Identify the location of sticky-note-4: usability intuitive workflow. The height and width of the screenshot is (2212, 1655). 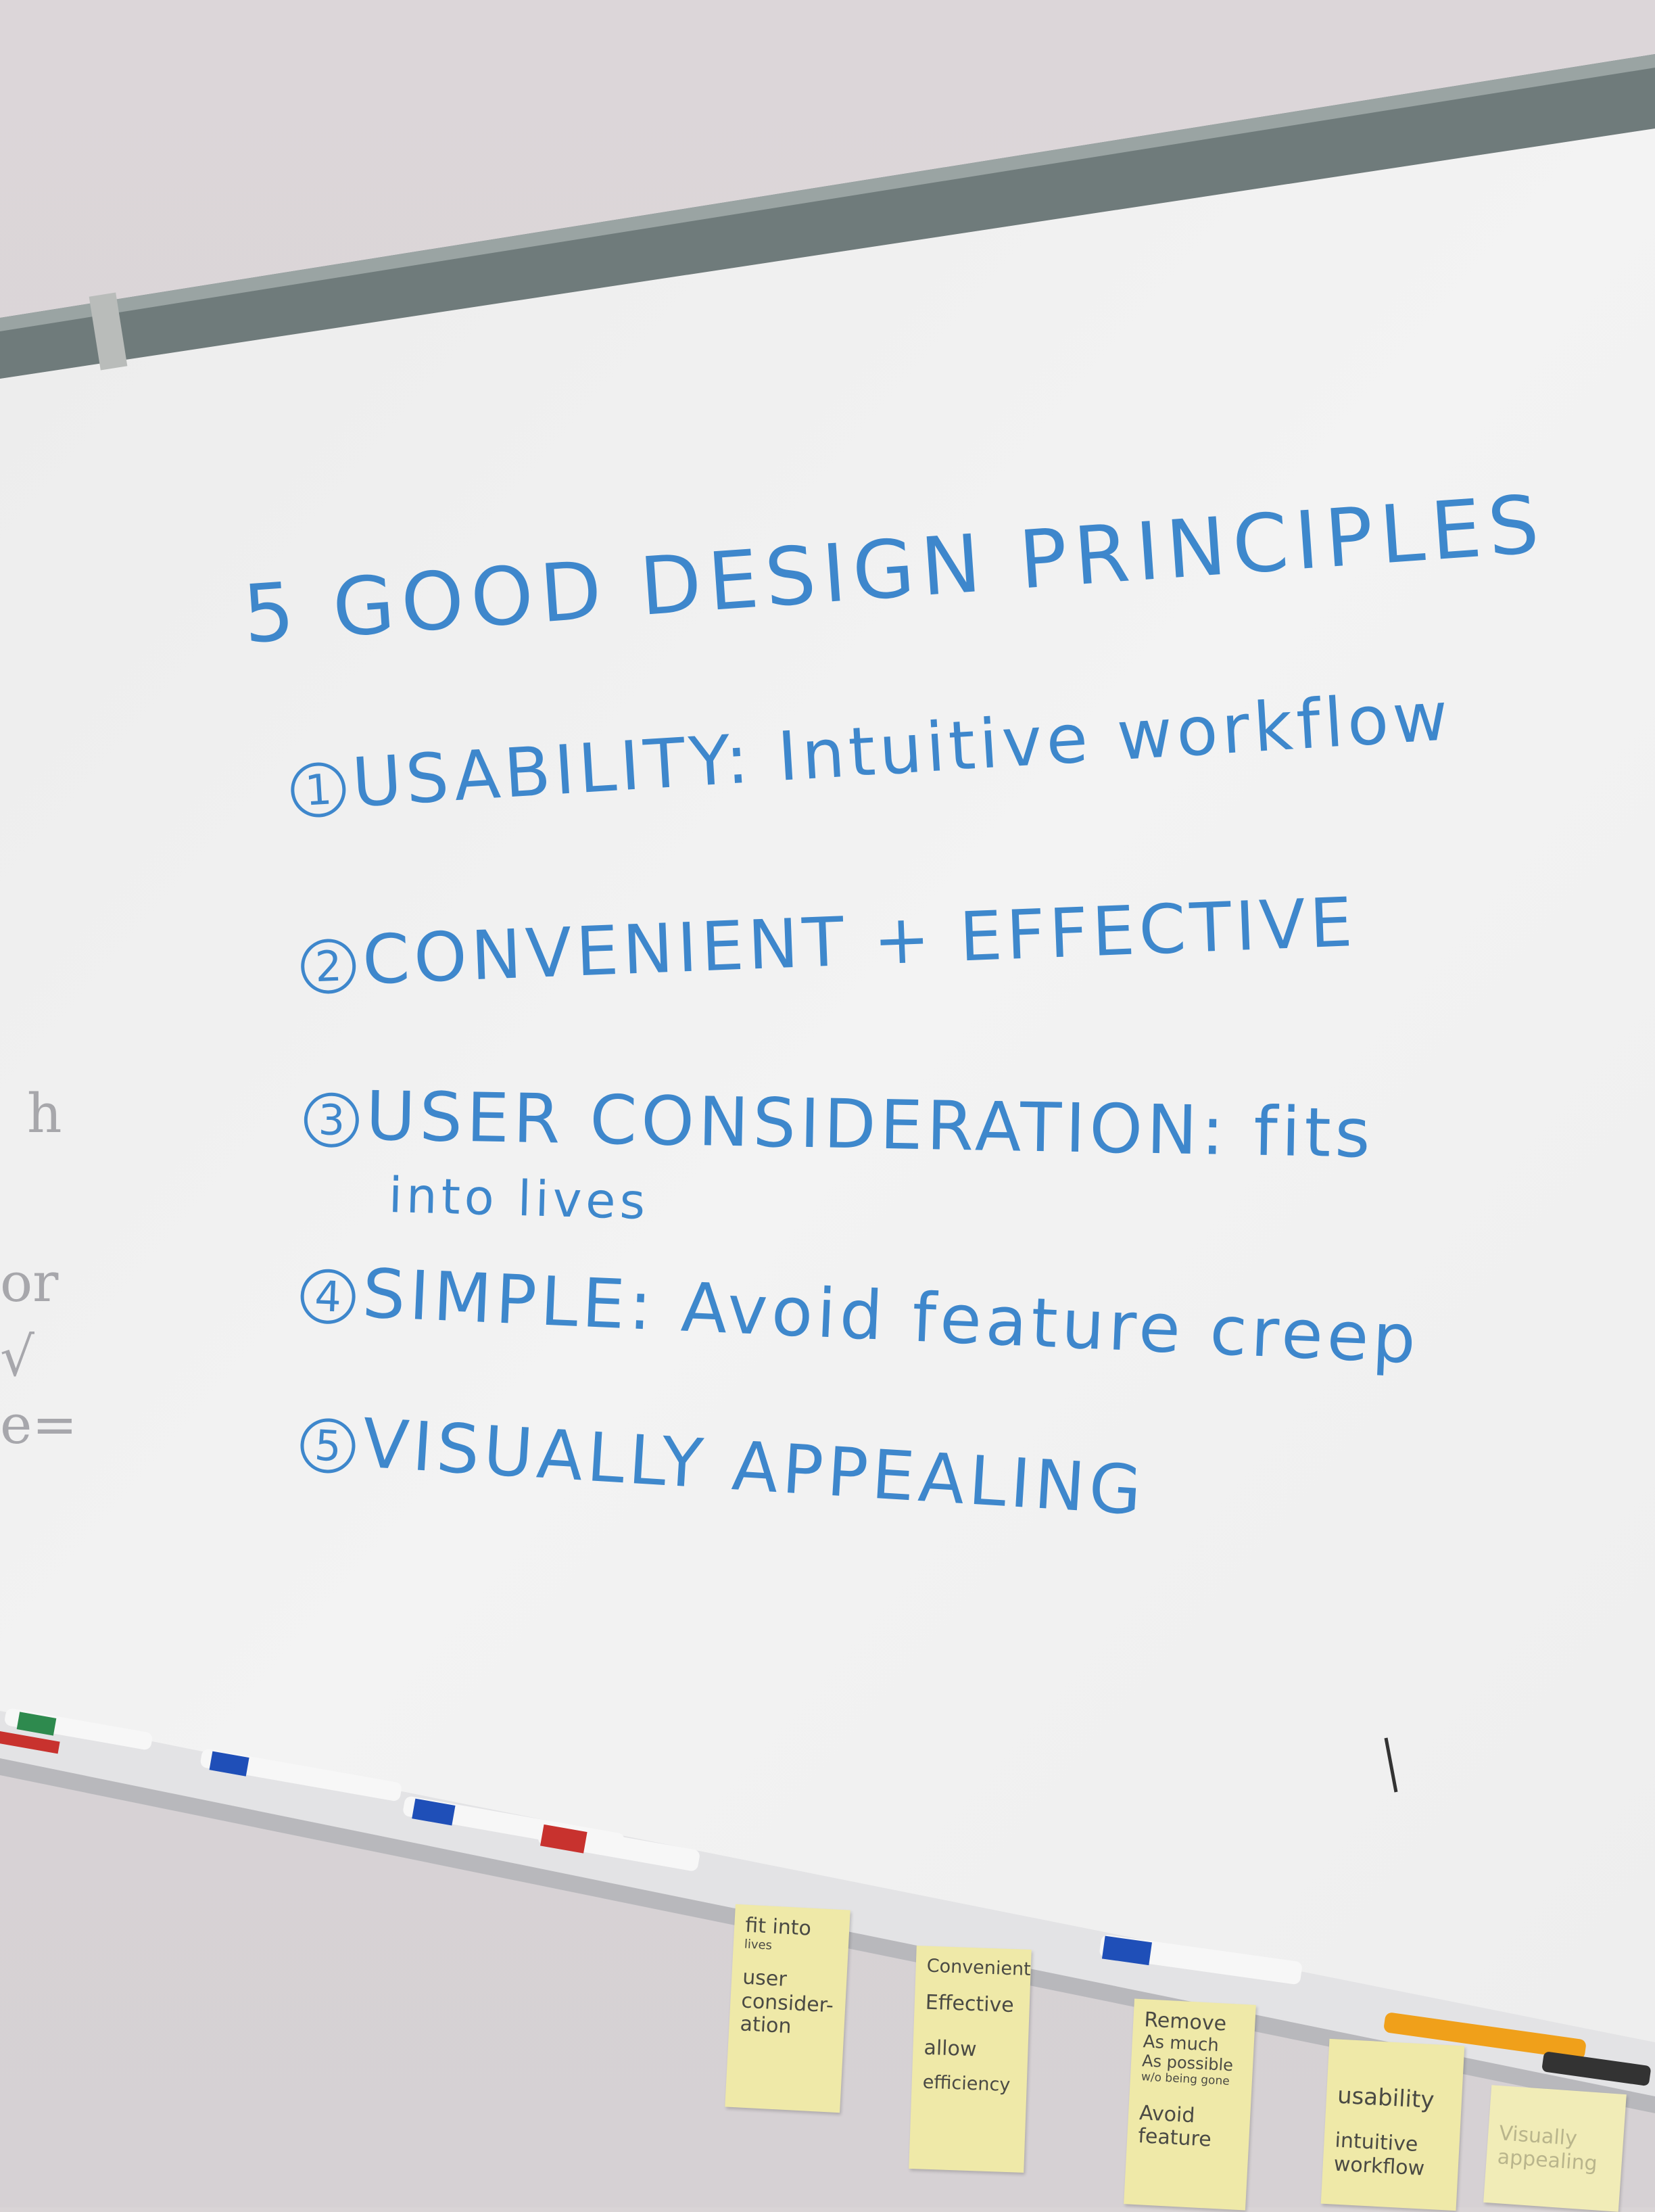
(1393, 2124).